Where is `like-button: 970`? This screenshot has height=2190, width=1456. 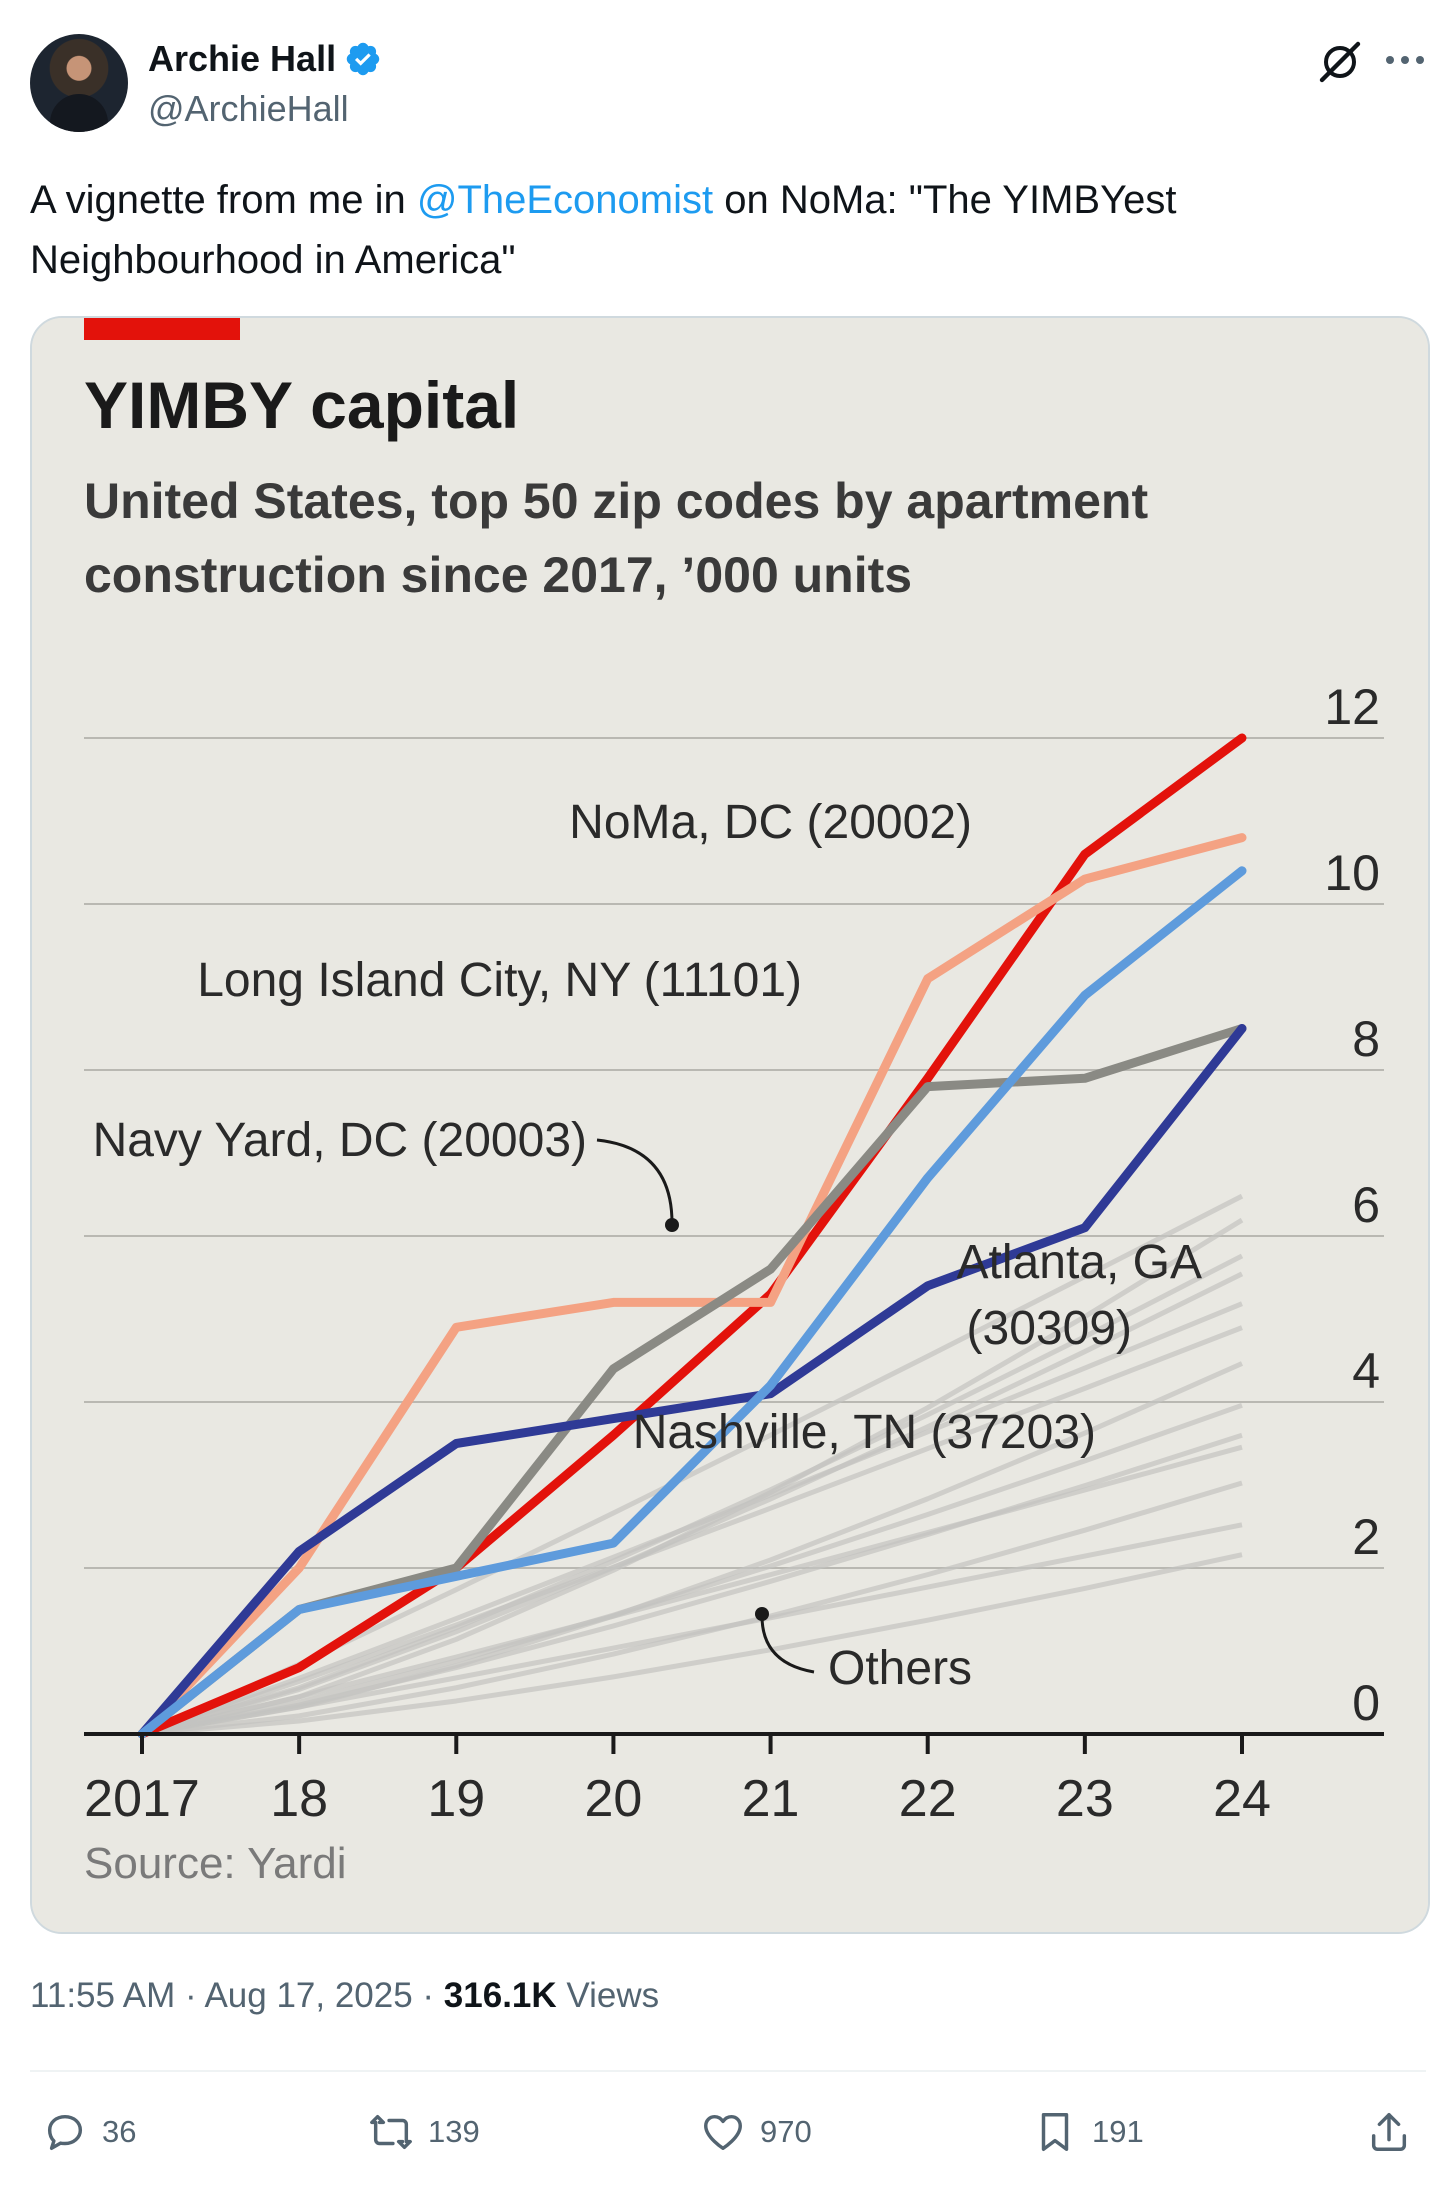 like-button: 970 is located at coordinates (756, 2132).